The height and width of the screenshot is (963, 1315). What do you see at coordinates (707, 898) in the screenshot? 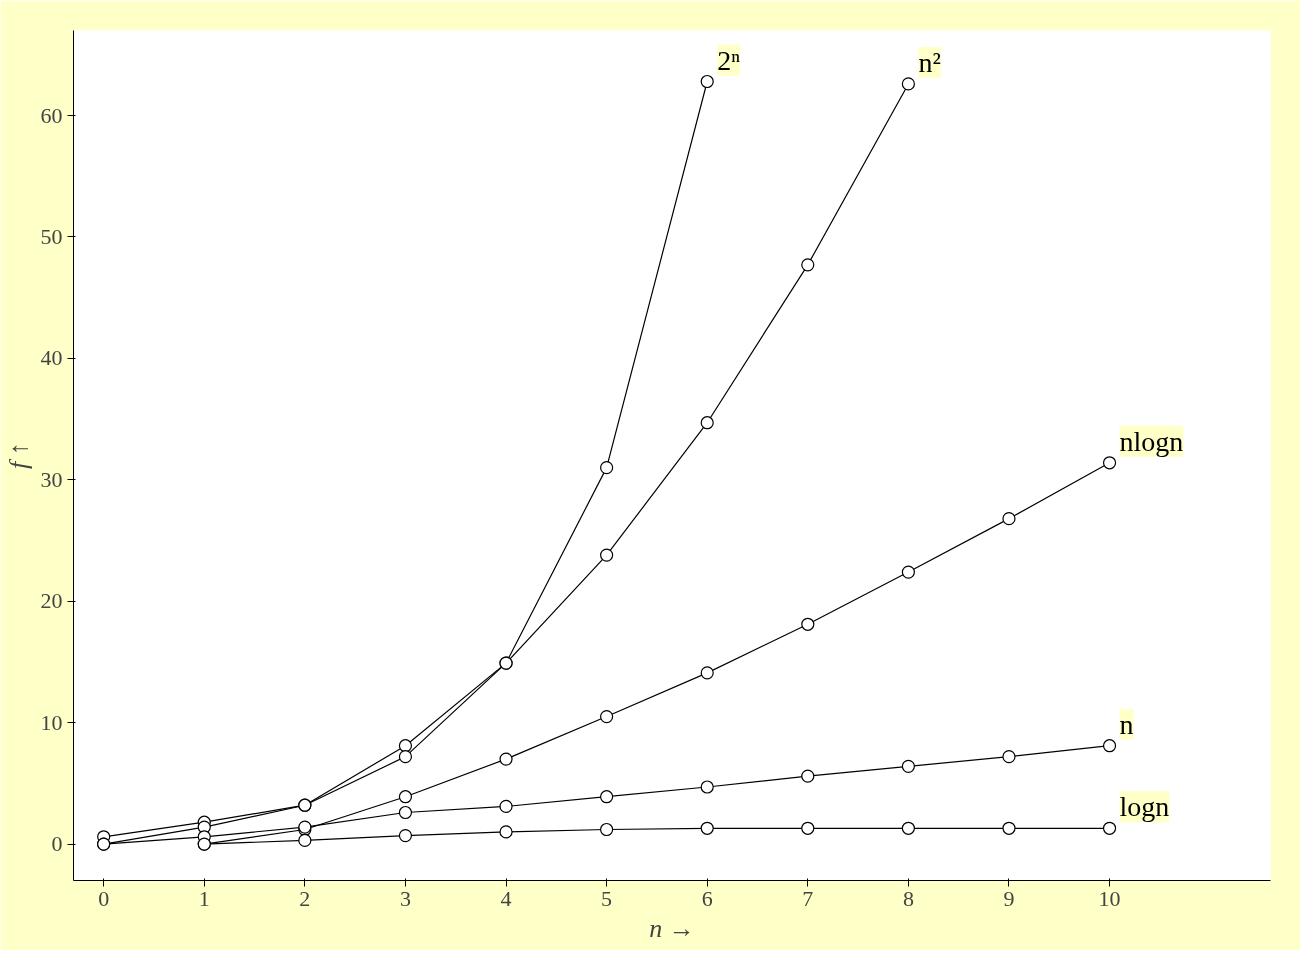
I see `x-tick-label: 6` at bounding box center [707, 898].